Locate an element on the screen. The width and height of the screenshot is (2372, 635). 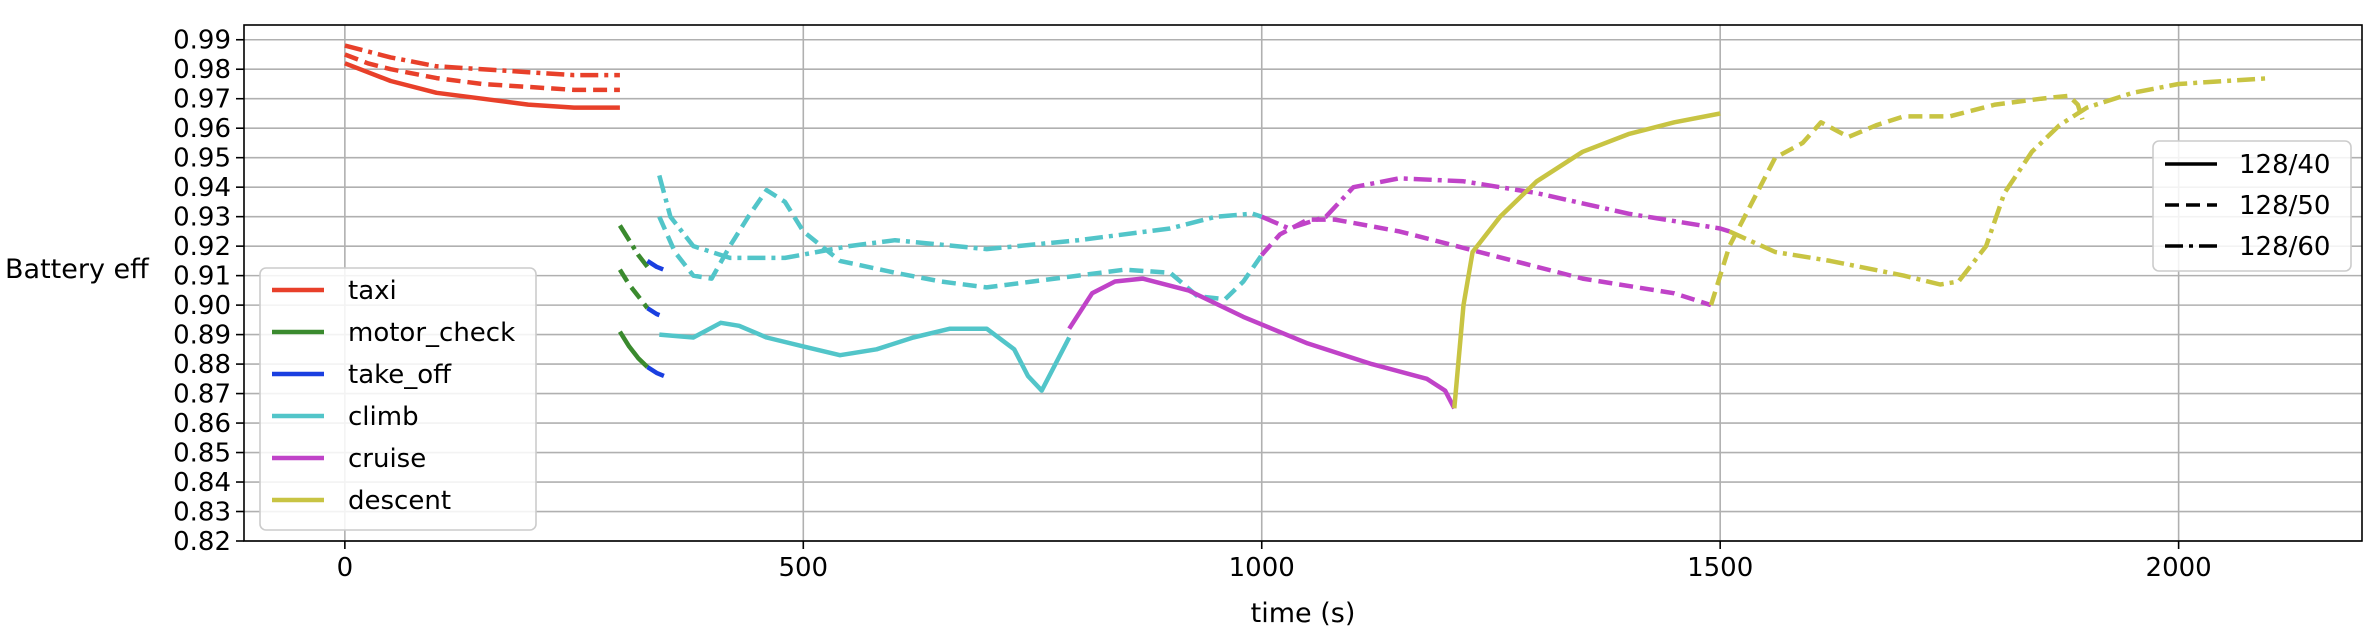
y-tick-label: 0.99 is located at coordinates (202, 41).